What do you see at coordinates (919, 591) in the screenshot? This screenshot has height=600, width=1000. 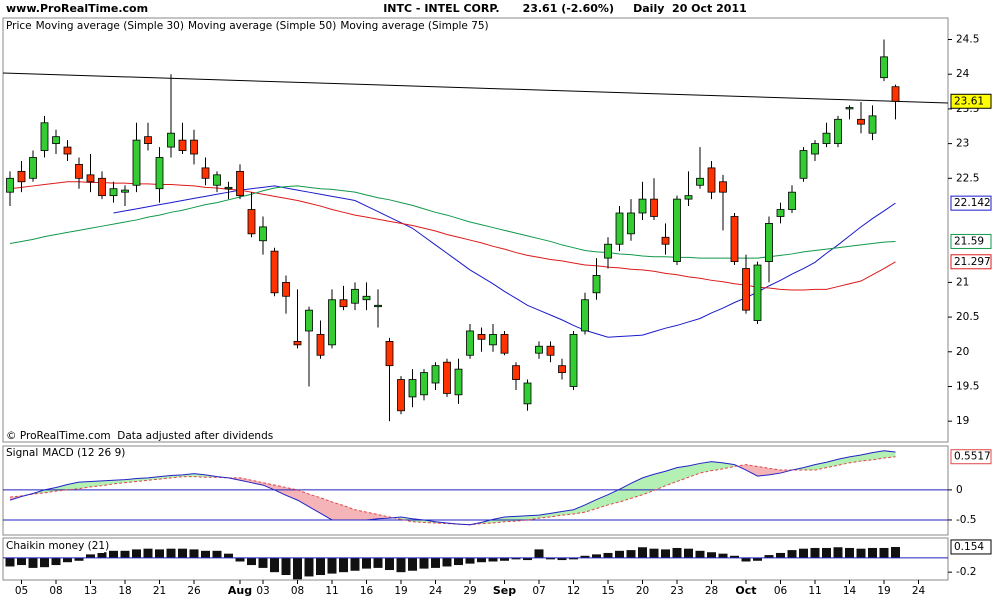 I see `x-tick-label: 24` at bounding box center [919, 591].